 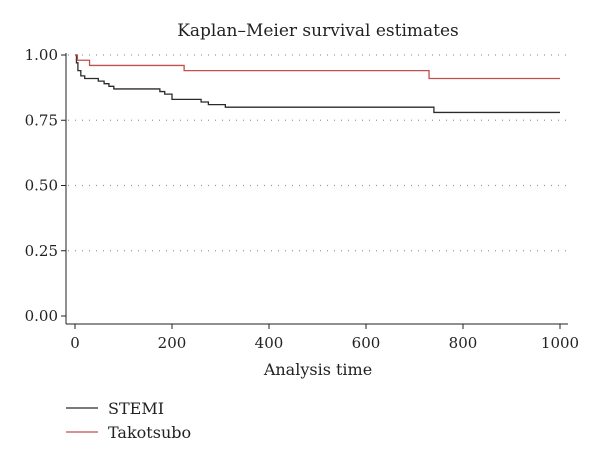 I want to click on y-tick-label-3: 0.75, so click(x=41, y=120).